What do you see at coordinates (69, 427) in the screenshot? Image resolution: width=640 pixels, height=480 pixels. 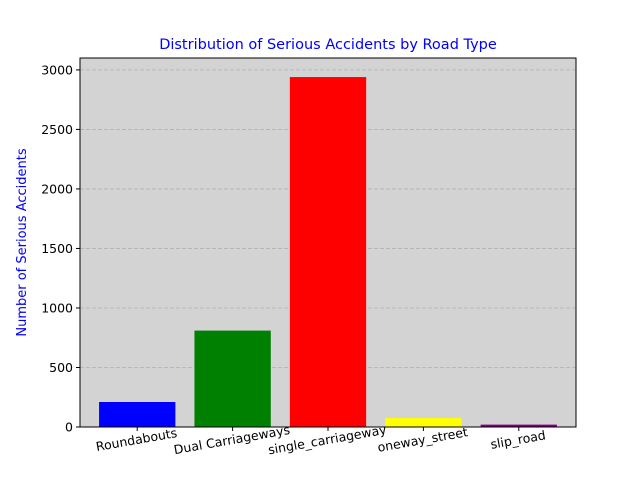 I see `y-tick-label-0: 0` at bounding box center [69, 427].